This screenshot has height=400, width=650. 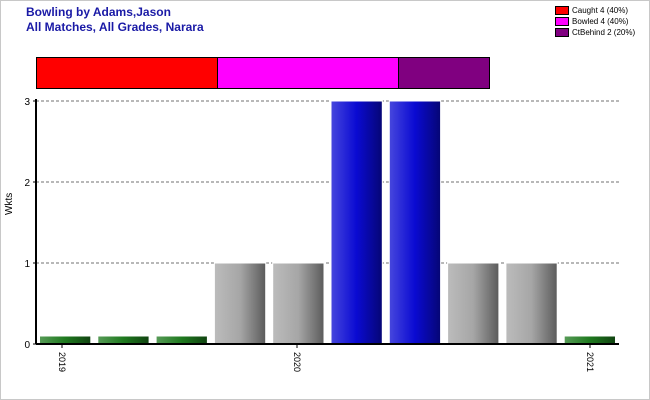 What do you see at coordinates (115, 27) in the screenshot?
I see `chart-subtitle: All Matches, All Grades, Narara` at bounding box center [115, 27].